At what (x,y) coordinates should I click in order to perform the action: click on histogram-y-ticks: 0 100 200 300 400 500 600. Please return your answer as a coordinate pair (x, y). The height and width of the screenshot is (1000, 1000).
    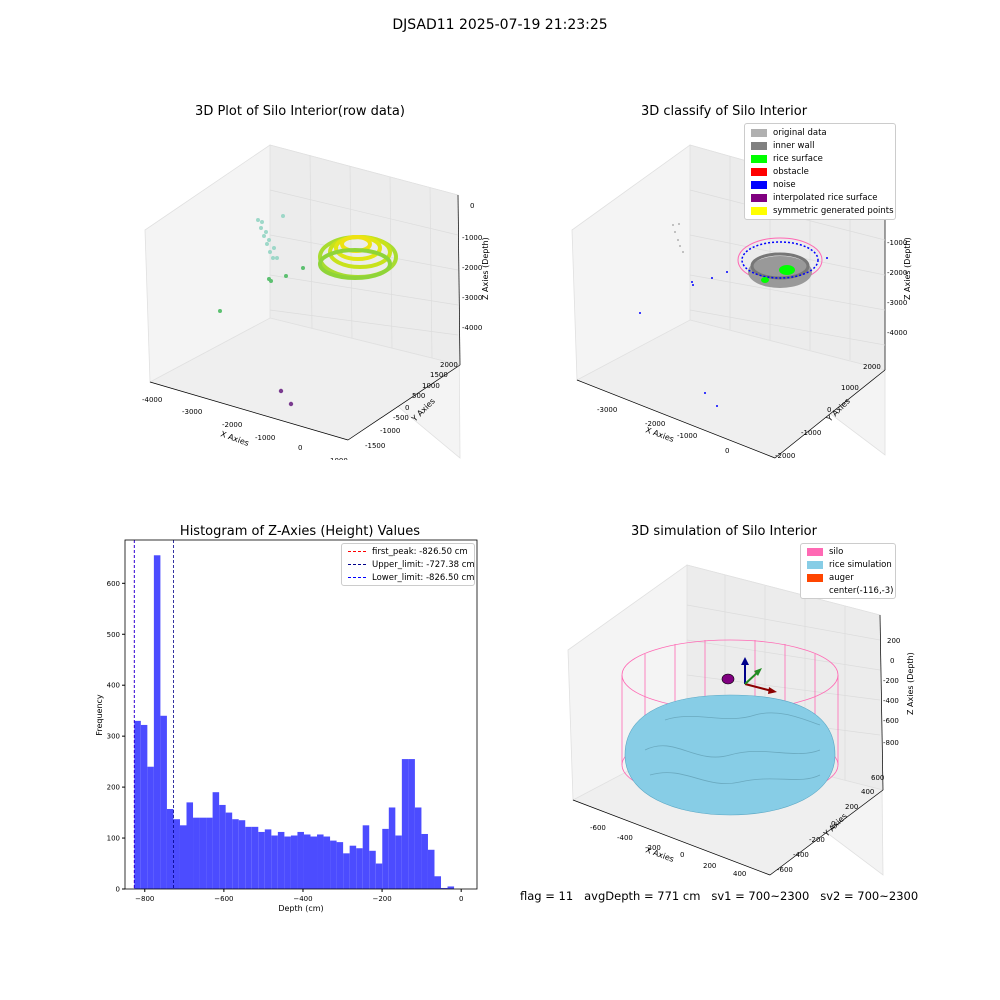
    Looking at the image, I should click on (116, 737).